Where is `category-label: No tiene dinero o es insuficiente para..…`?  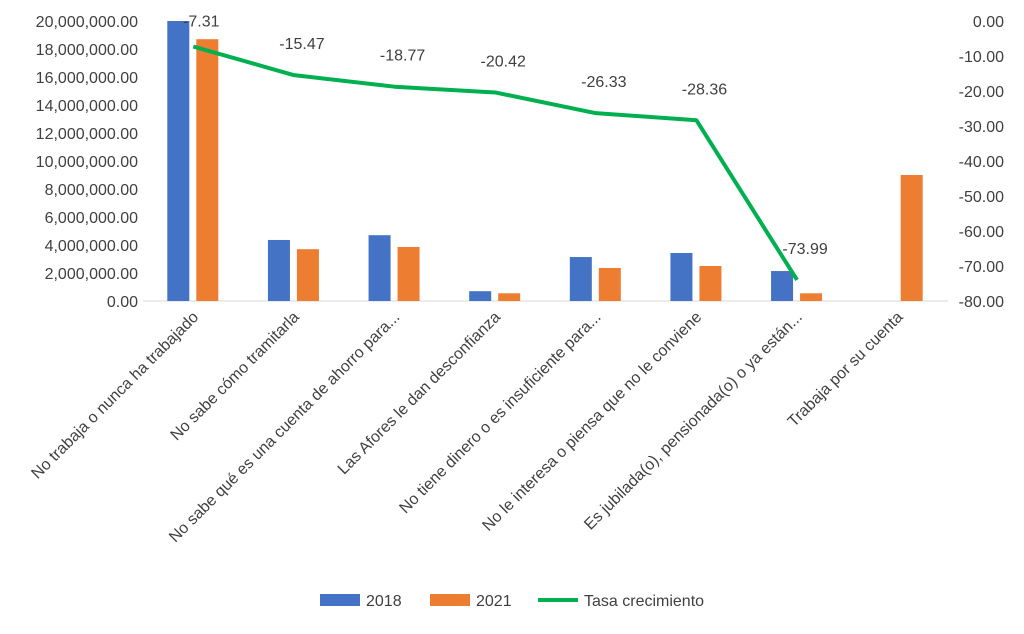
category-label: No tiene dinero o es insuficiente para..… is located at coordinates (500, 413).